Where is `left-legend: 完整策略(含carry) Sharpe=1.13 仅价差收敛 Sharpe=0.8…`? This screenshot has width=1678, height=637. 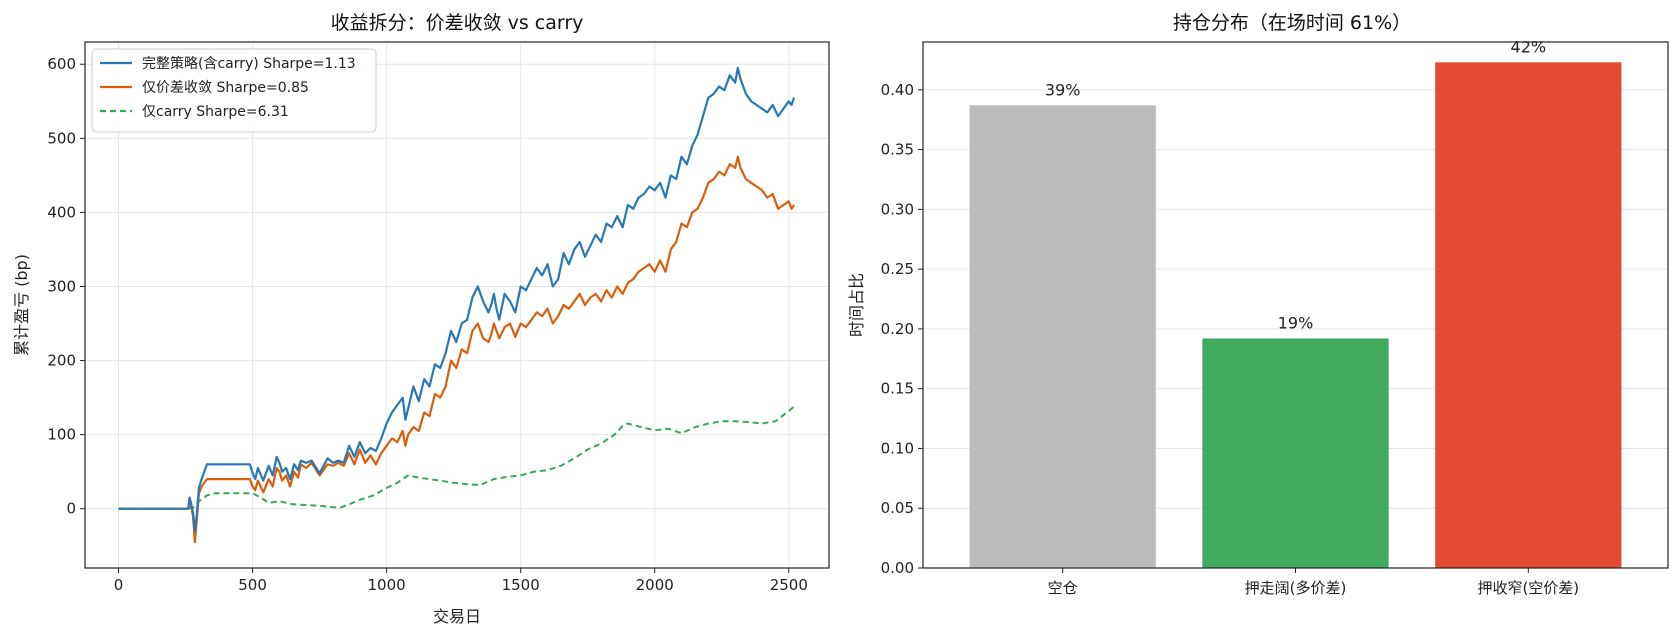 left-legend: 完整策略(含carry) Sharpe=1.13 仅价差收敛 Sharpe=0.8… is located at coordinates (234, 90).